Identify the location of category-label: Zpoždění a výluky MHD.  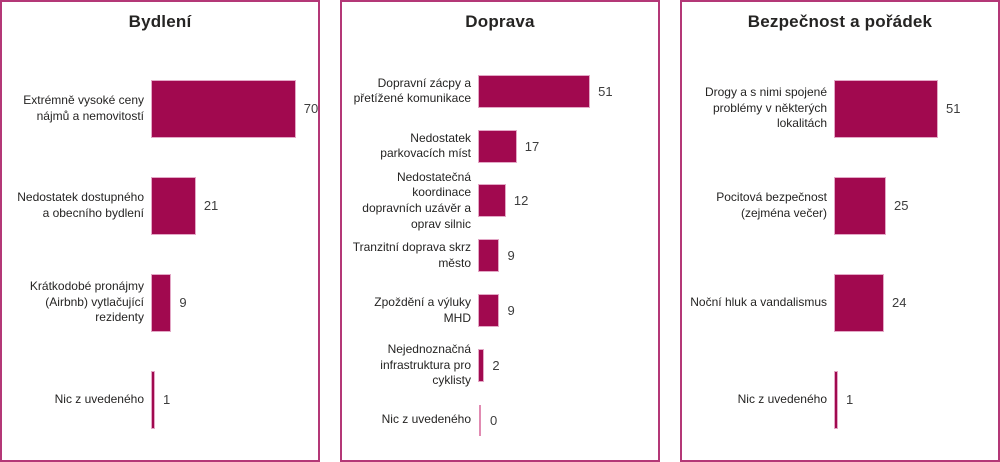
(422, 309).